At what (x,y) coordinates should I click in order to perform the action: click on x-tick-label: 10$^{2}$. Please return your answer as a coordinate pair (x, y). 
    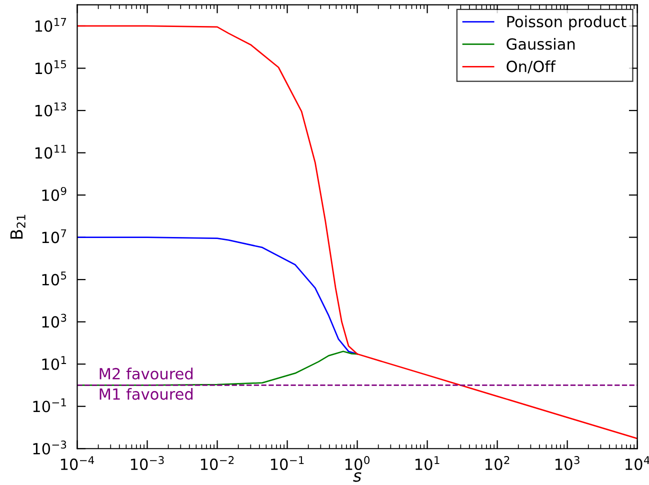
    Looking at the image, I should click on (498, 463).